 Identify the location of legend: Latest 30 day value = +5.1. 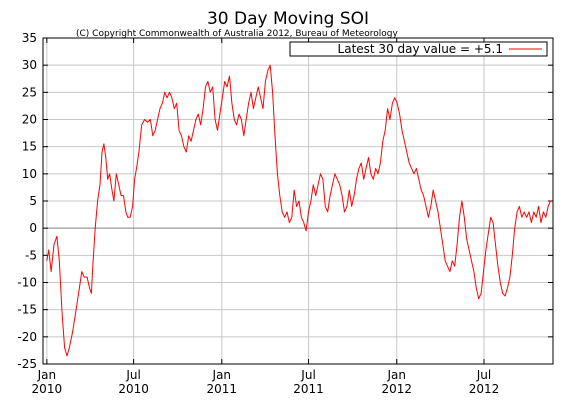
(418, 49).